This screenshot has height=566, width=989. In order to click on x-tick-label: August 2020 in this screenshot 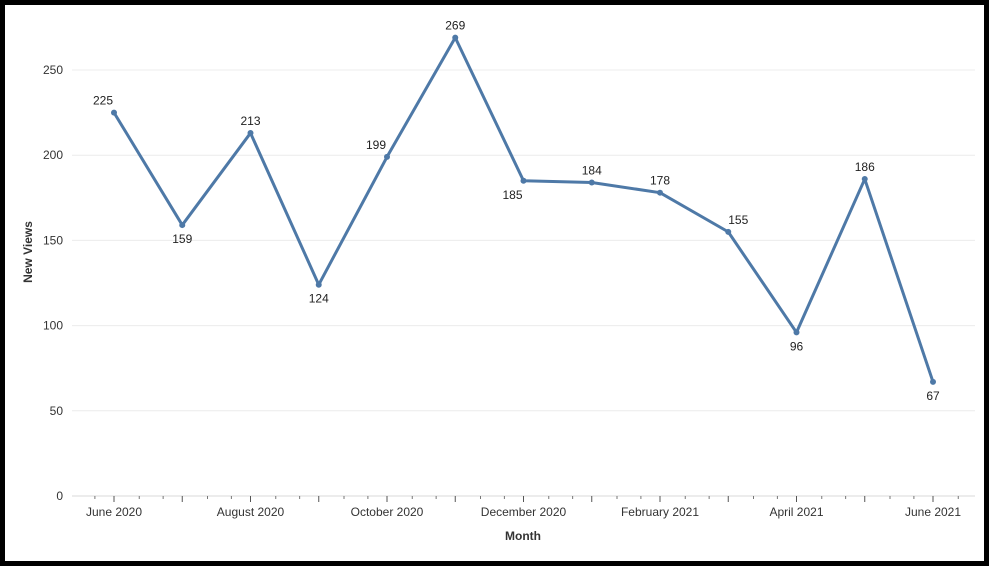, I will do `click(251, 512)`.